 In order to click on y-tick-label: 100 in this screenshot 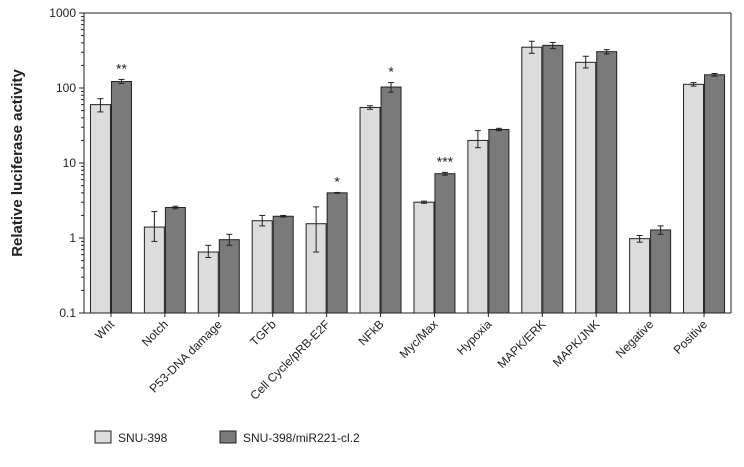, I will do `click(66, 88)`.